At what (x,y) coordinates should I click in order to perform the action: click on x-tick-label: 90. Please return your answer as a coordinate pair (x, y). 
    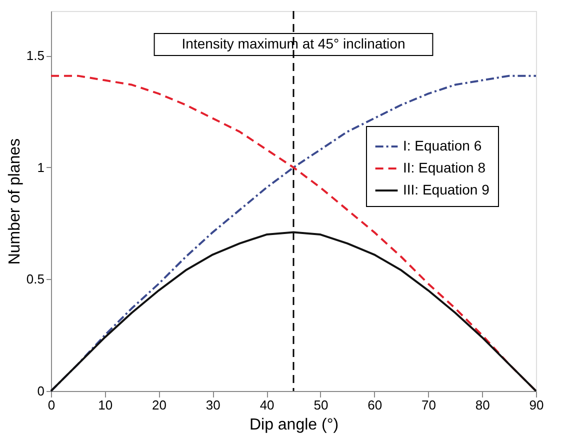
    Looking at the image, I should click on (536, 405).